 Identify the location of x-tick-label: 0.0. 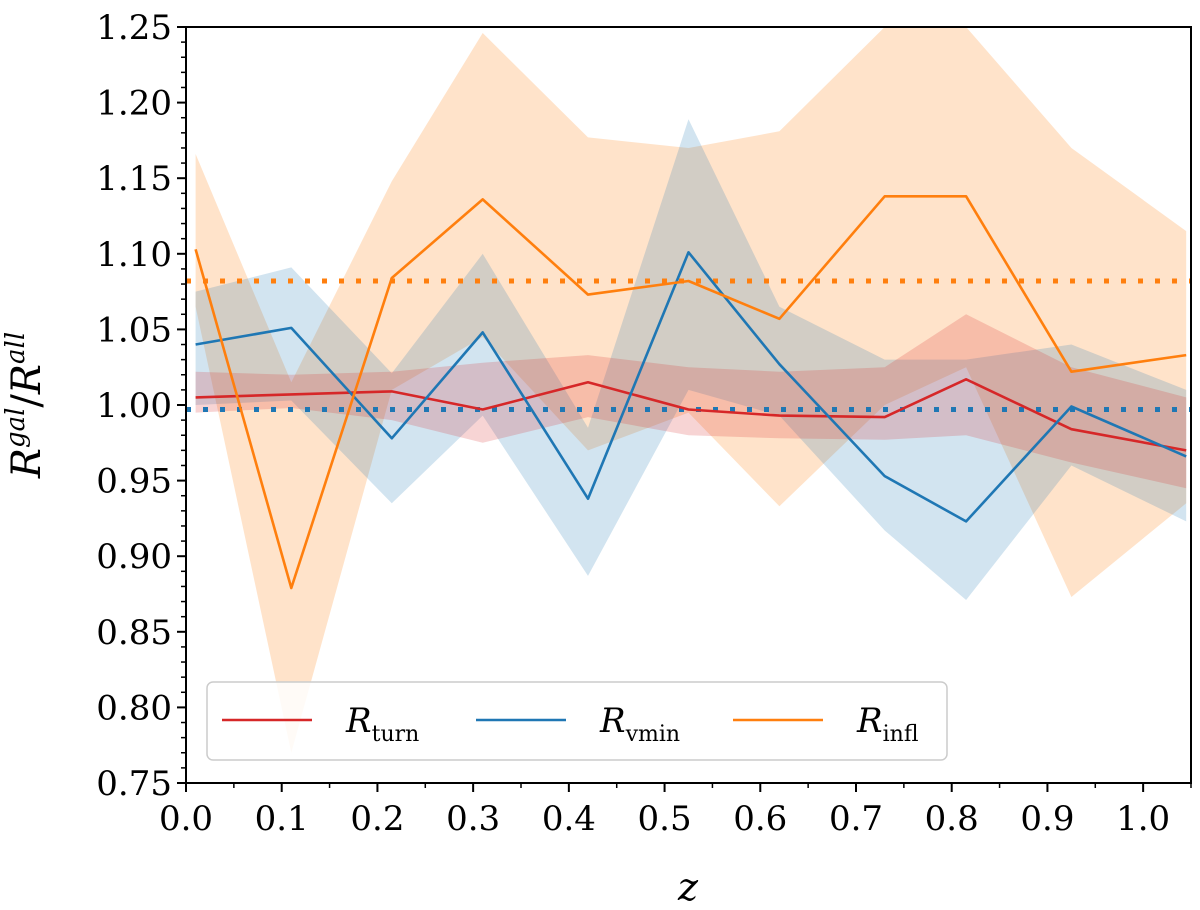
(186, 819).